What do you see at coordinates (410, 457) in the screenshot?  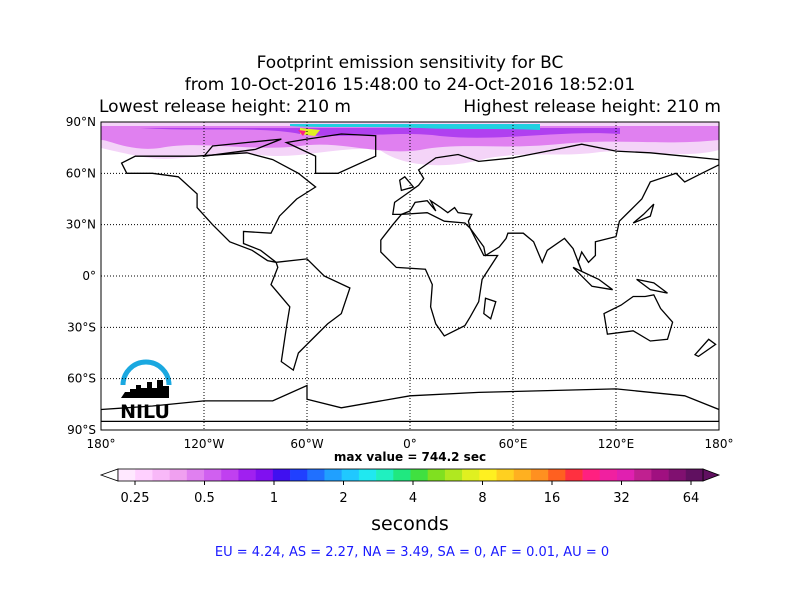 I see `max-value: max value = 744.2 sec` at bounding box center [410, 457].